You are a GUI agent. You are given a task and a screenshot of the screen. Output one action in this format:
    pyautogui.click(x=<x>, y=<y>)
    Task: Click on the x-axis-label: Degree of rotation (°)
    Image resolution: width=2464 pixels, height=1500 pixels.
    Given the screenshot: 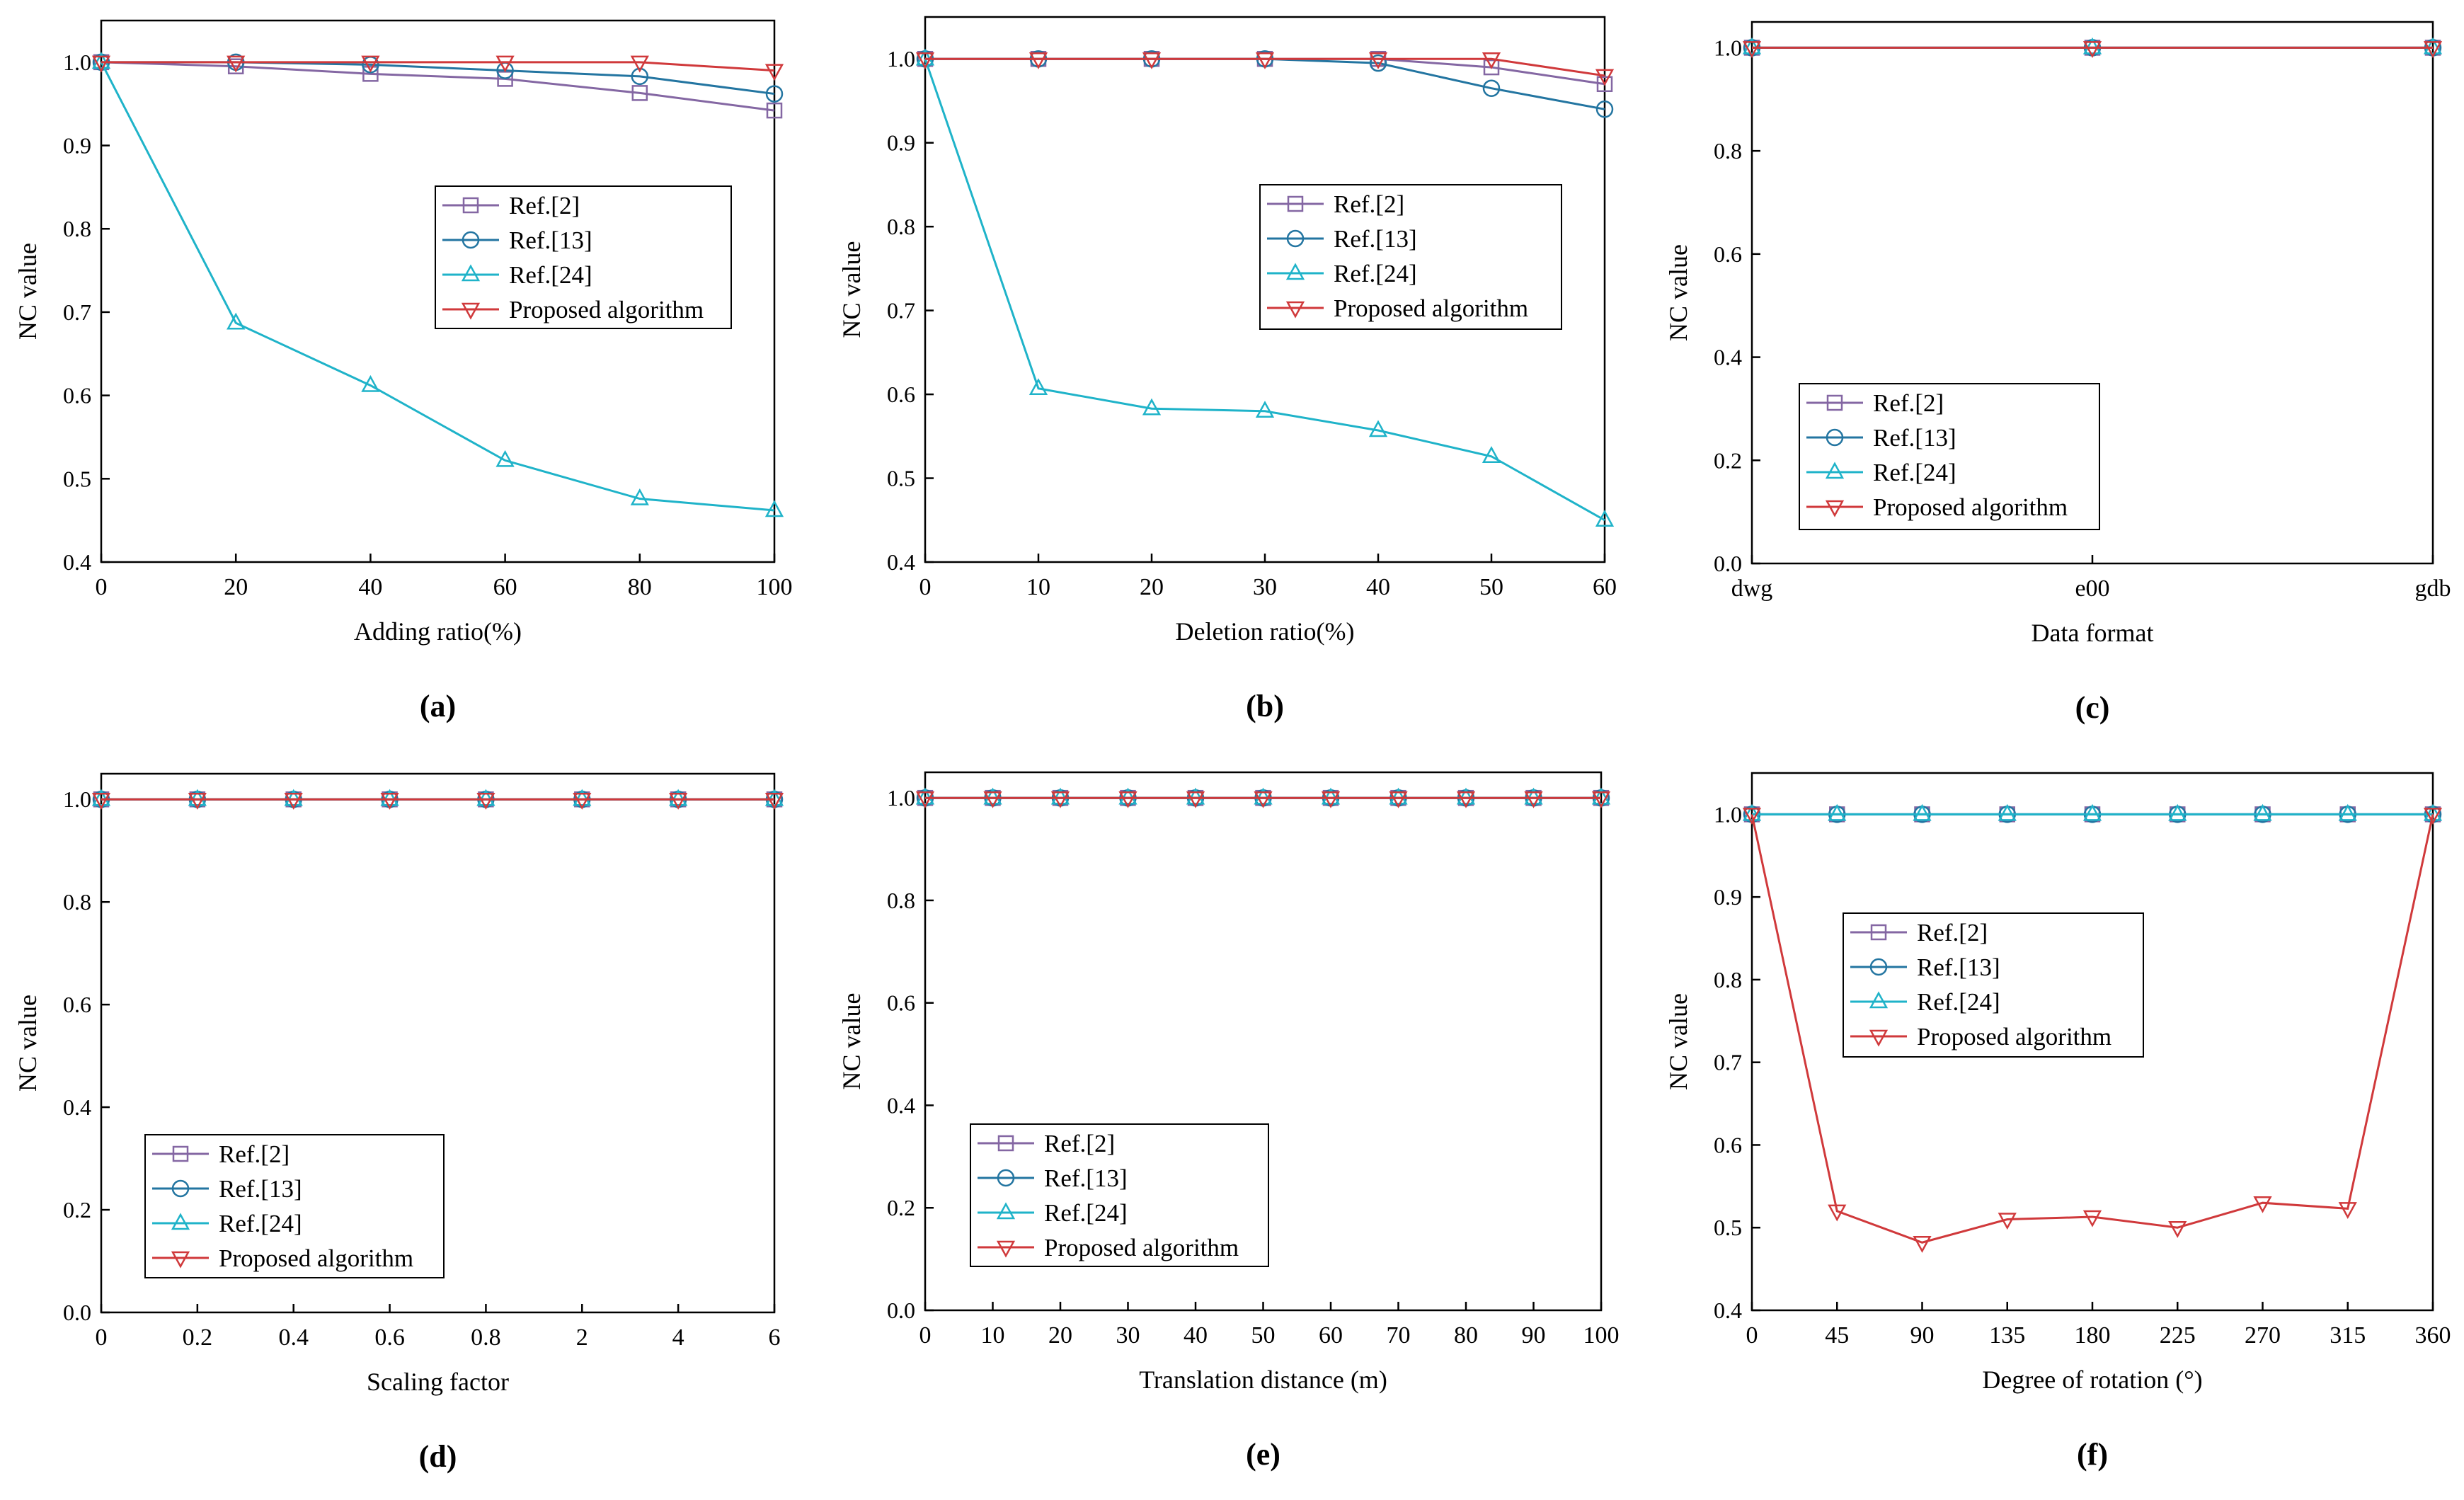 What is the action you would take?
    pyautogui.click(x=2092, y=1380)
    